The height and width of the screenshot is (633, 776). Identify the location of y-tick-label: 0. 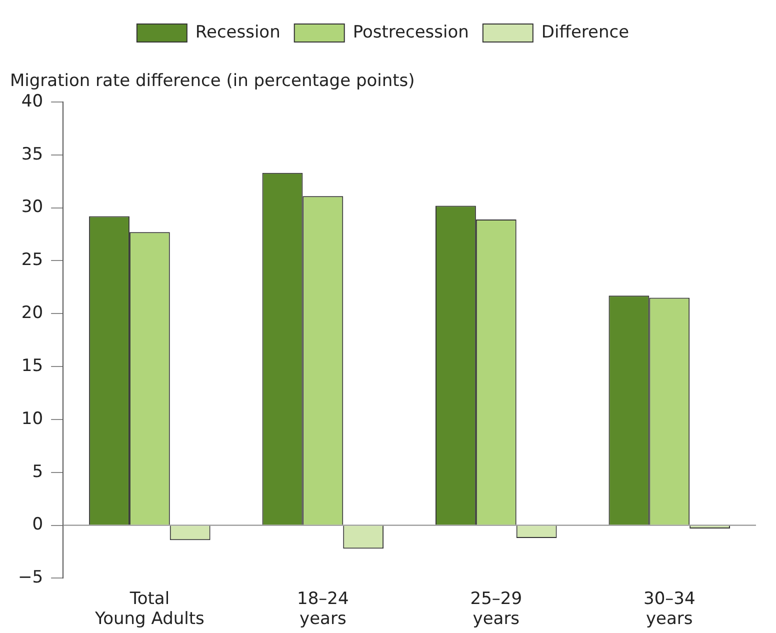
(38, 524).